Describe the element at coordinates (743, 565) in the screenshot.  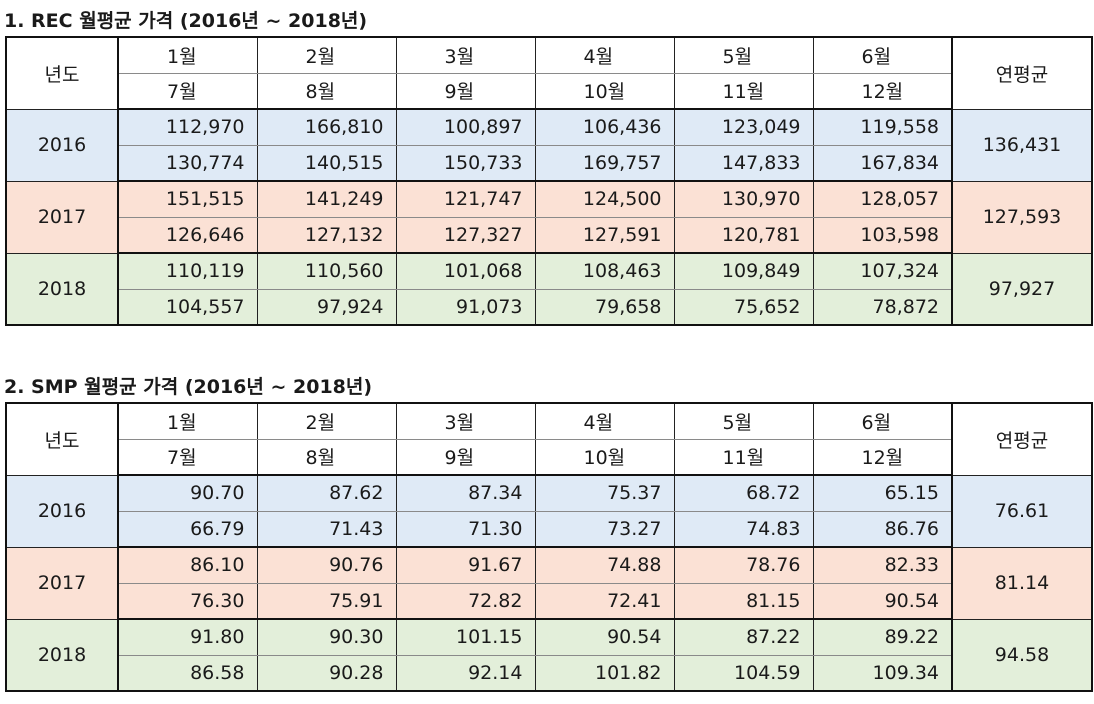
I see `price-cell: 78.76` at that location.